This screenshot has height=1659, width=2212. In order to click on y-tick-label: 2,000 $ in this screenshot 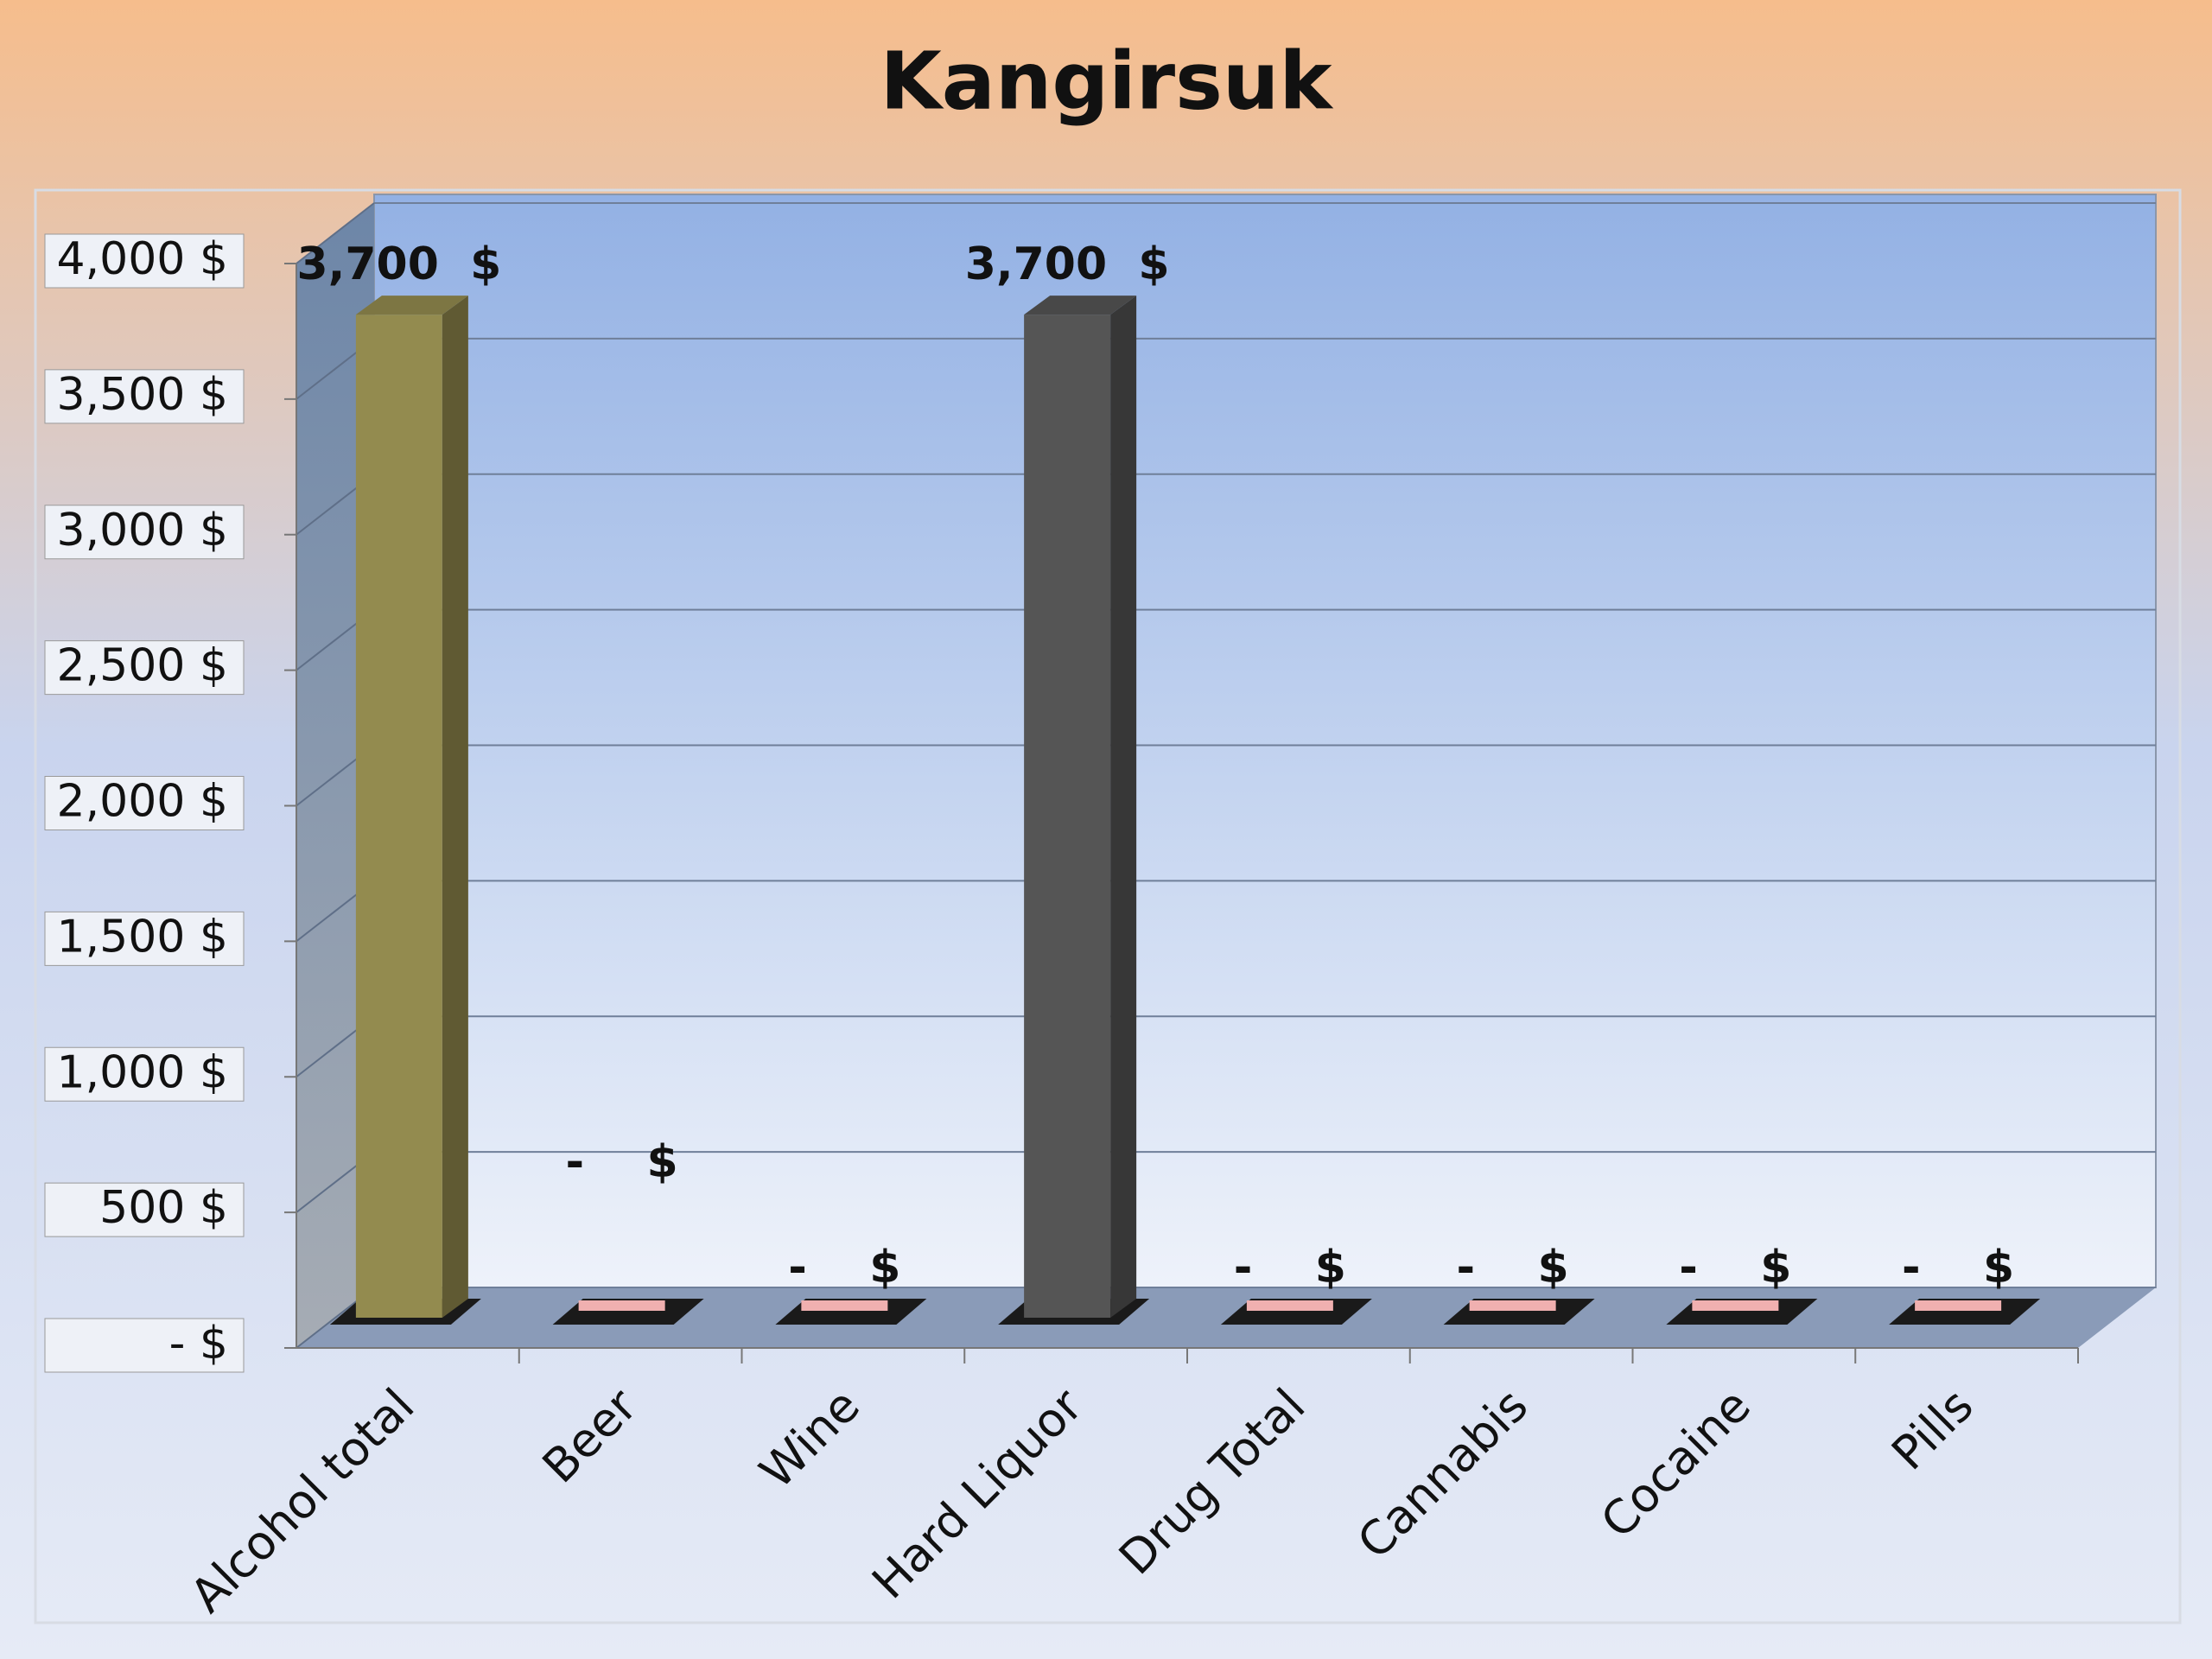, I will do `click(142, 802)`.